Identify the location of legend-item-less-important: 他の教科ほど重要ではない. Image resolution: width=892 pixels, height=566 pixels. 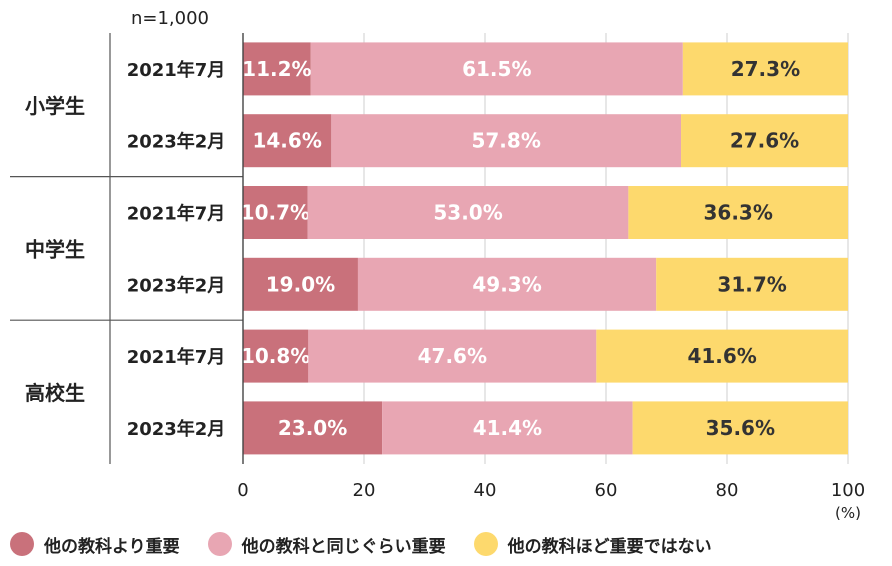
(592, 544).